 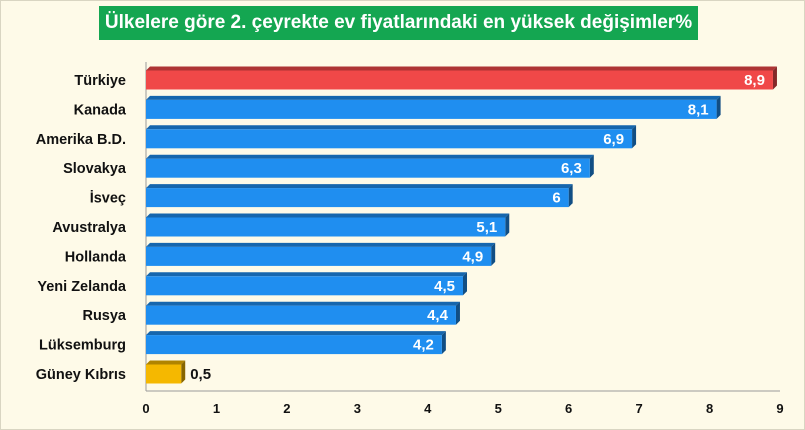 I want to click on data-label: 6,9, so click(x=613, y=139).